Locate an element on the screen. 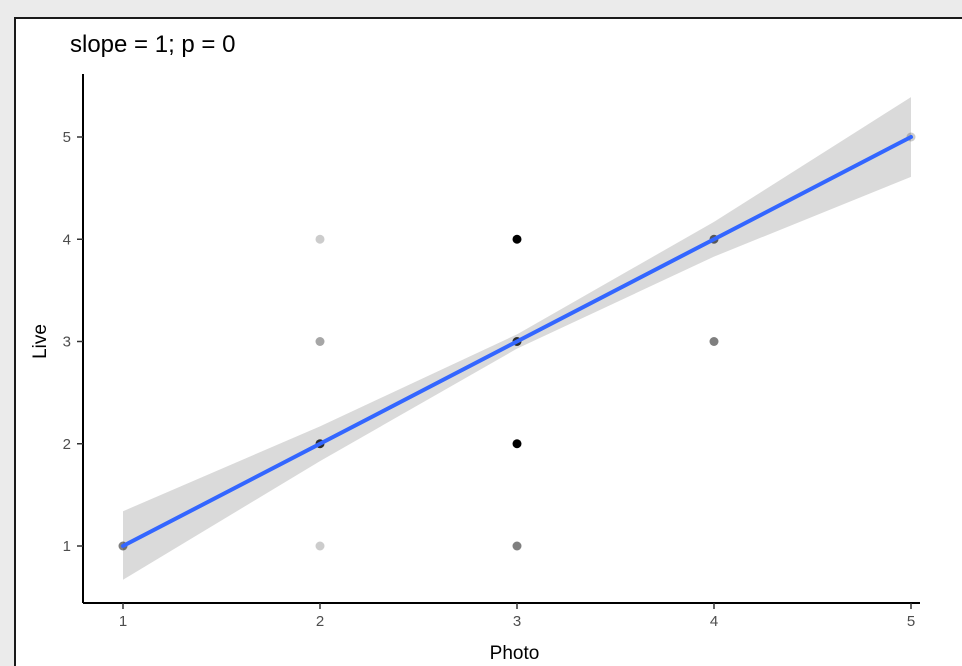 Image resolution: width=962 pixels, height=666 pixels. x-tick-label: 5 is located at coordinates (911, 621).